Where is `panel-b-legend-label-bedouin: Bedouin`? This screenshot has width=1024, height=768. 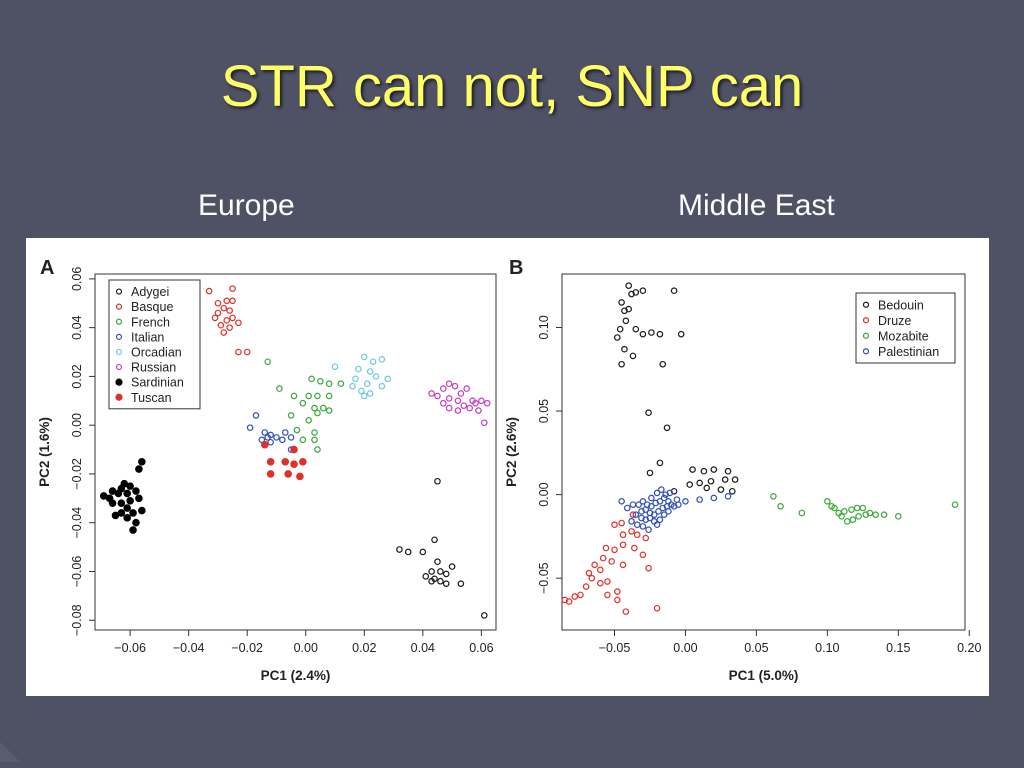
panel-b-legend-label-bedouin: Bedouin is located at coordinates (901, 305).